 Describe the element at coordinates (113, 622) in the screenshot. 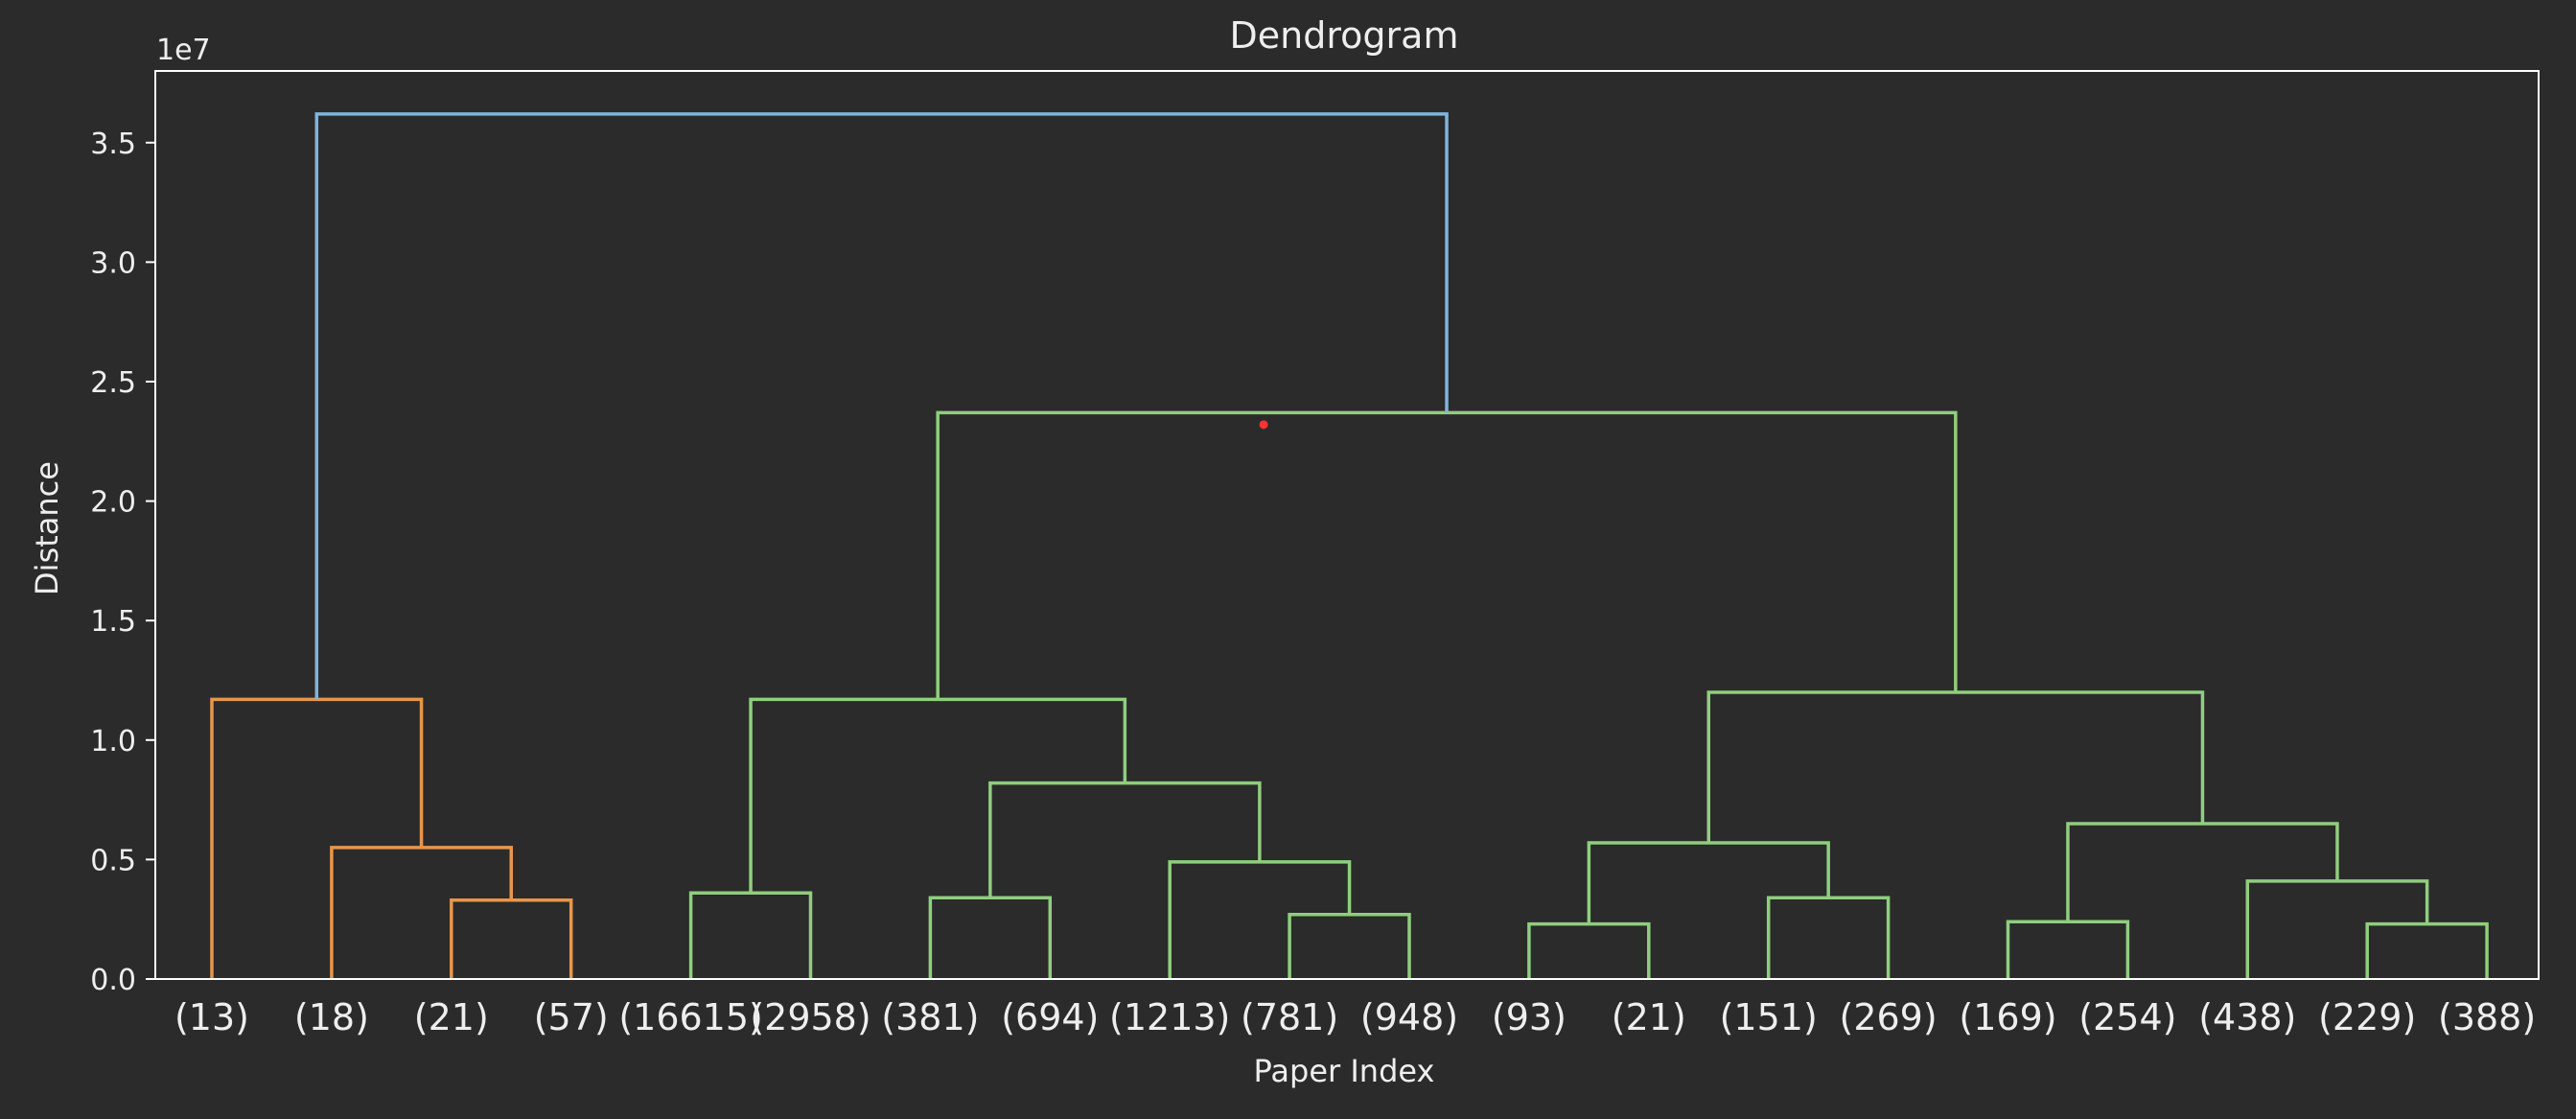

I see `y-tick-label: 1.5` at that location.